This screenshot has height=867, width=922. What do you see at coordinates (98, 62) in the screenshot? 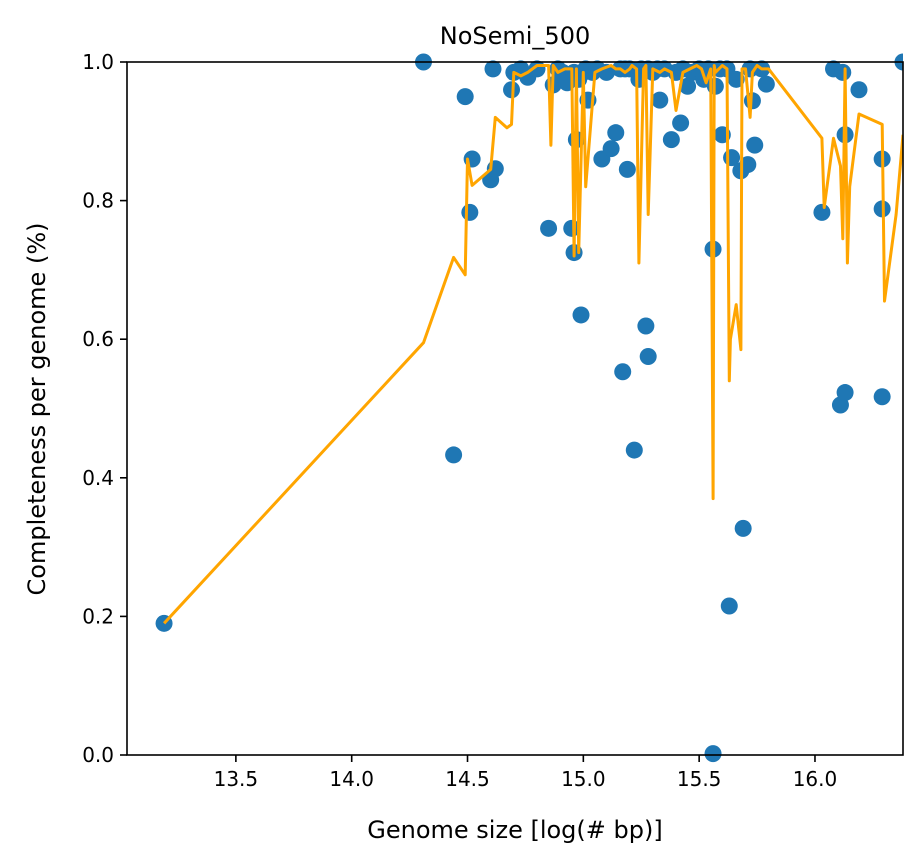
I see `y-tick-label: 1.0` at bounding box center [98, 62].